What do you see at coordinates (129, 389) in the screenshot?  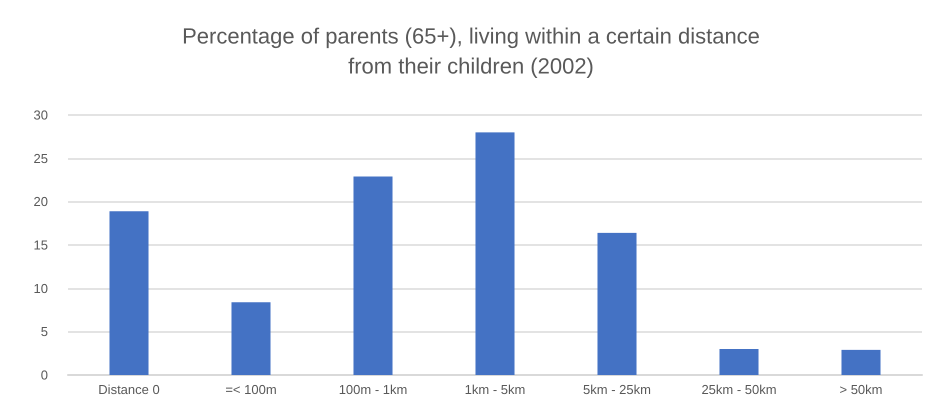 I see `x-tick-label: Distance 0` at bounding box center [129, 389].